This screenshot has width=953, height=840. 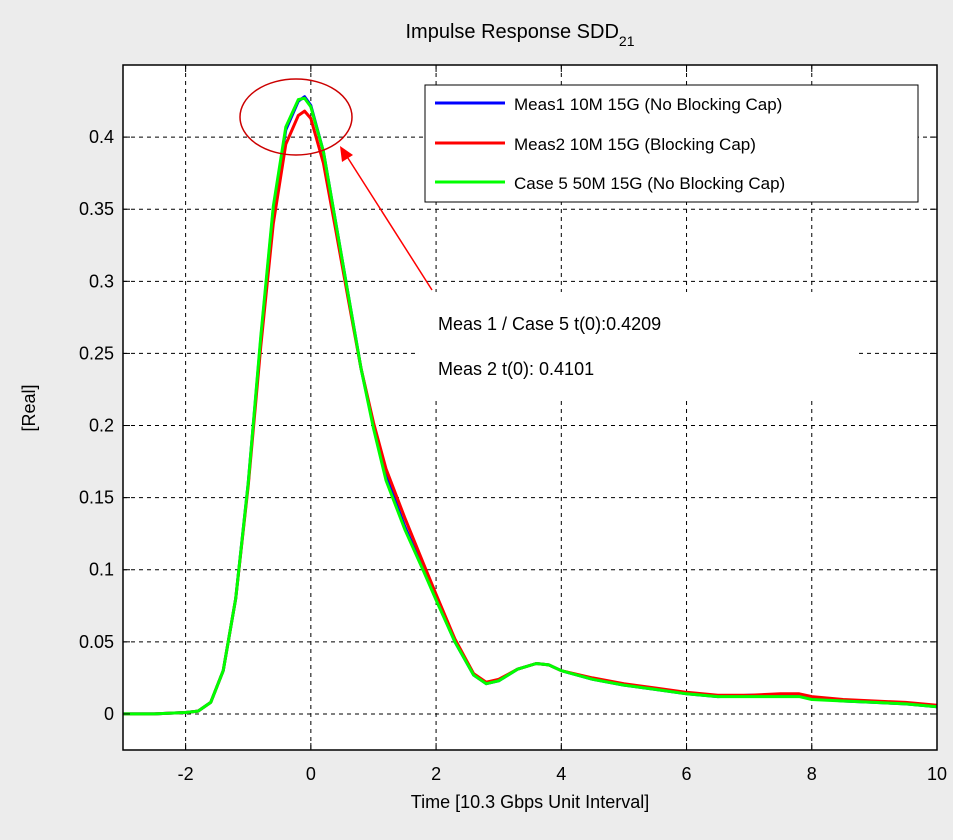 What do you see at coordinates (311, 774) in the screenshot?
I see `x-tick-label: 0` at bounding box center [311, 774].